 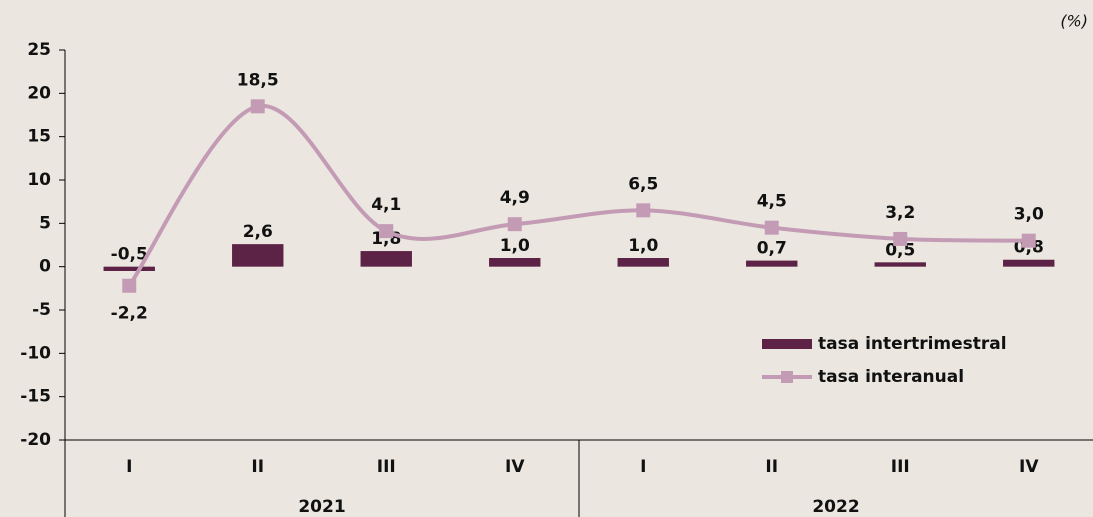 What do you see at coordinates (39, 50) in the screenshot?
I see `y-tick-label: 25` at bounding box center [39, 50].